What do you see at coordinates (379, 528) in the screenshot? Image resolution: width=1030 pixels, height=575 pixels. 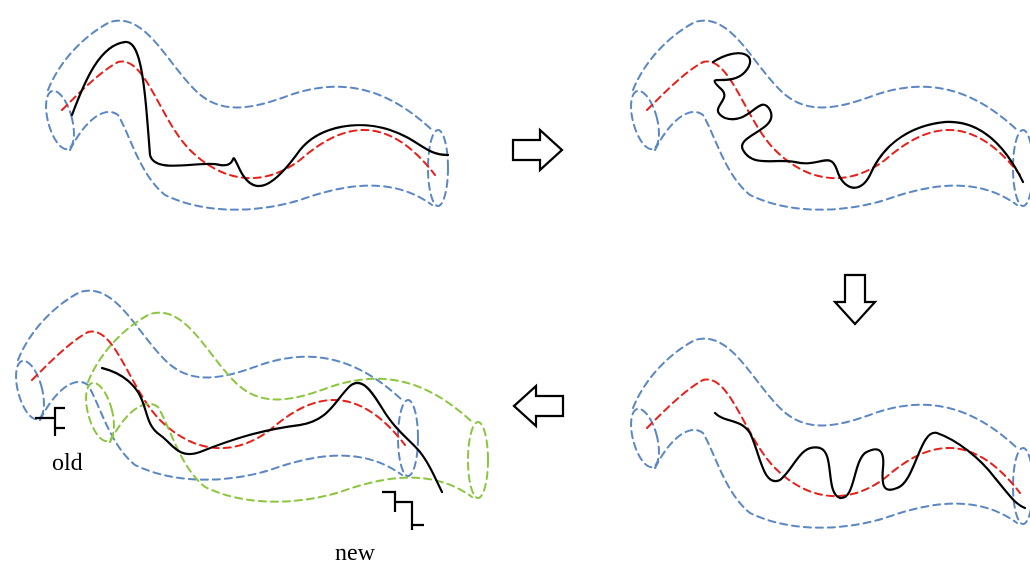 I see `new-marker: new` at bounding box center [379, 528].